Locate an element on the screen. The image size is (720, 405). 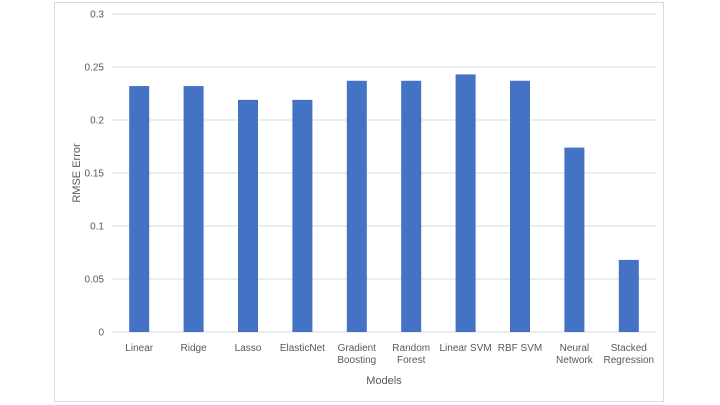
y-axis-ticks: 0 0.05 0.1 0.15 0.2 0.25 0.3 is located at coordinates (95, 174).